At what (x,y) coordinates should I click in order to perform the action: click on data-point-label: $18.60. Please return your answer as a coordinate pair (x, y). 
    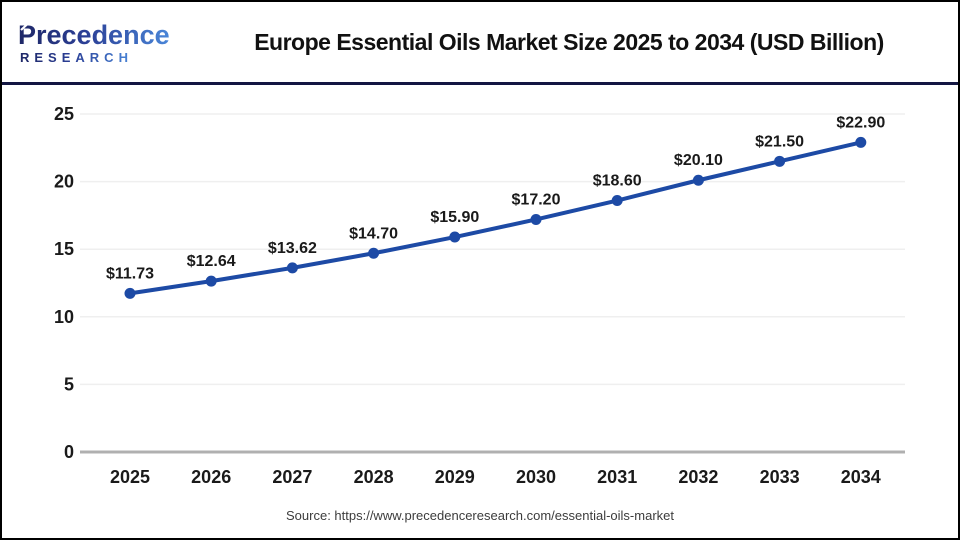
    Looking at the image, I should click on (617, 181).